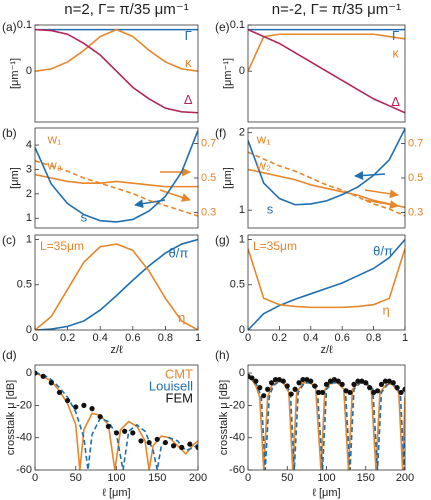 This screenshot has height=500, width=431. Describe the element at coordinates (188, 35) in the screenshot. I see `series-label: Γ` at that location.